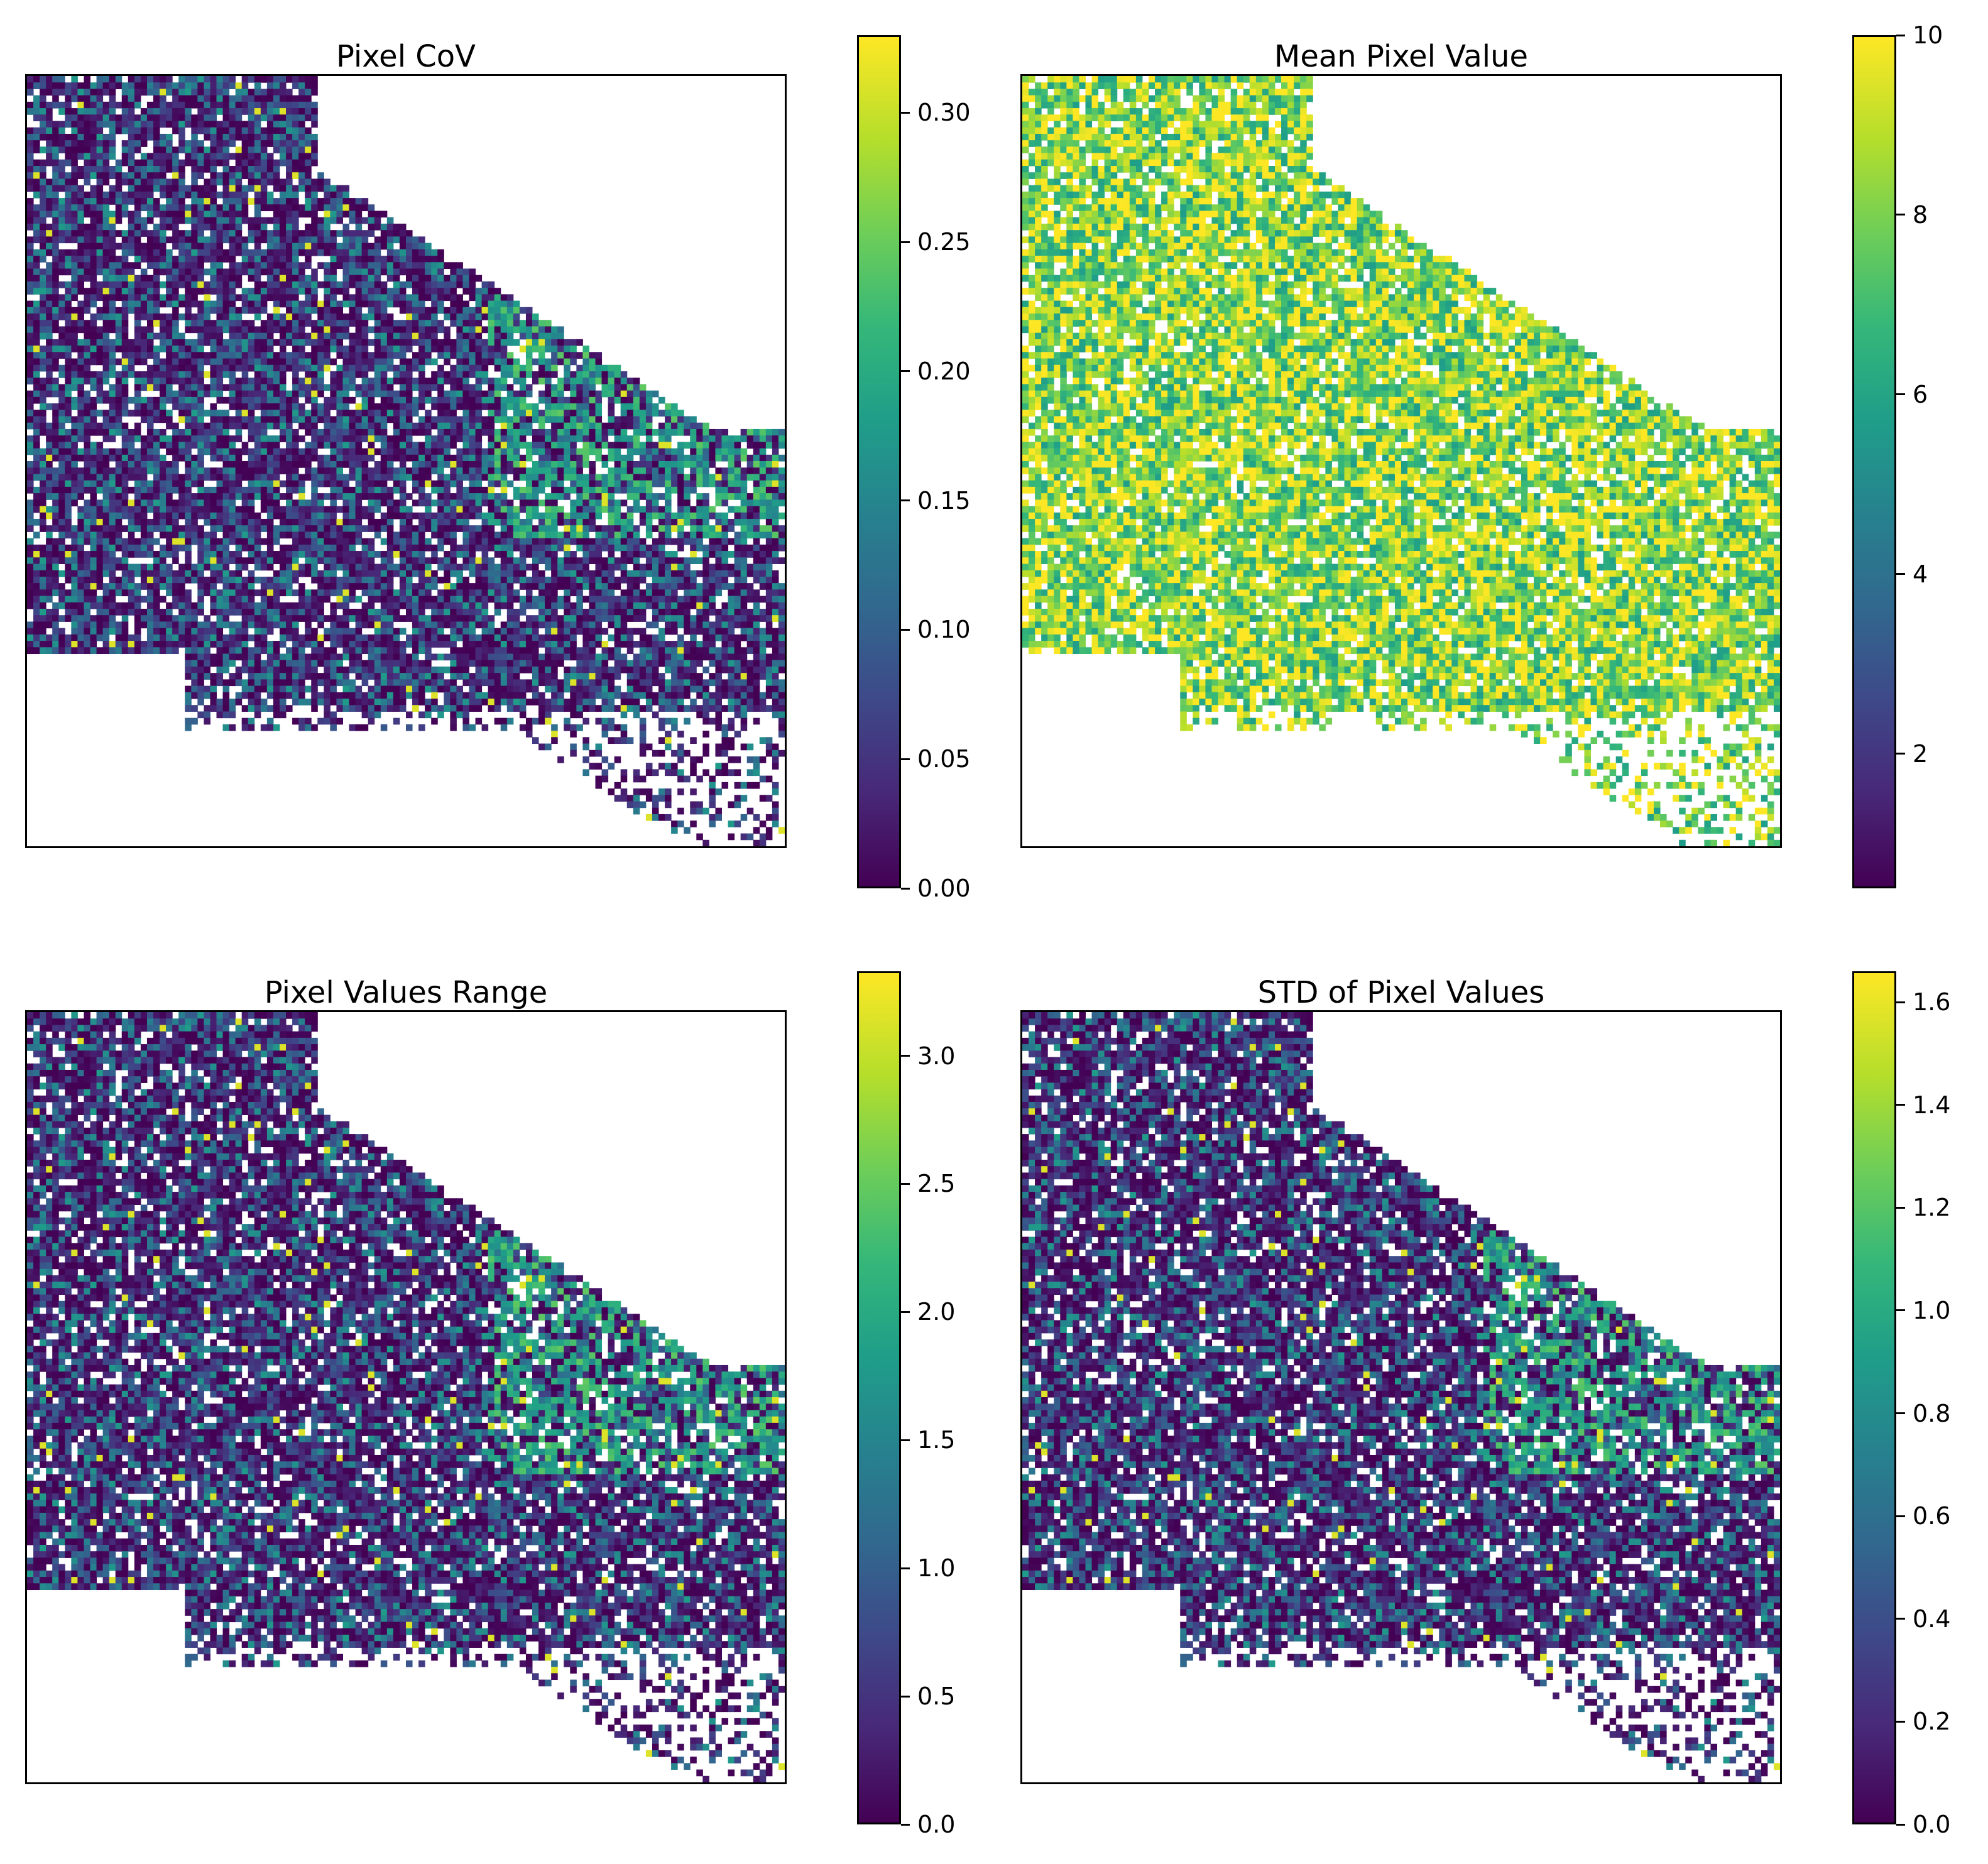  What do you see at coordinates (1931, 1413) in the screenshot?
I see `colorbar-tick-label: 0.8` at bounding box center [1931, 1413].